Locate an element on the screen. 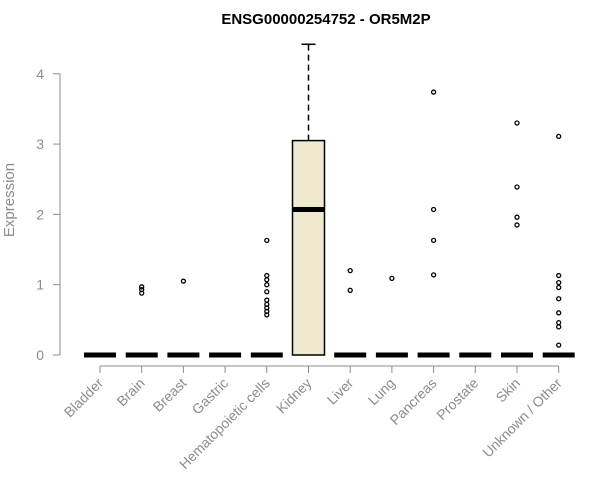 Image resolution: width=600 pixels, height=500 pixels. x-tick-label: Skin is located at coordinates (508, 390).